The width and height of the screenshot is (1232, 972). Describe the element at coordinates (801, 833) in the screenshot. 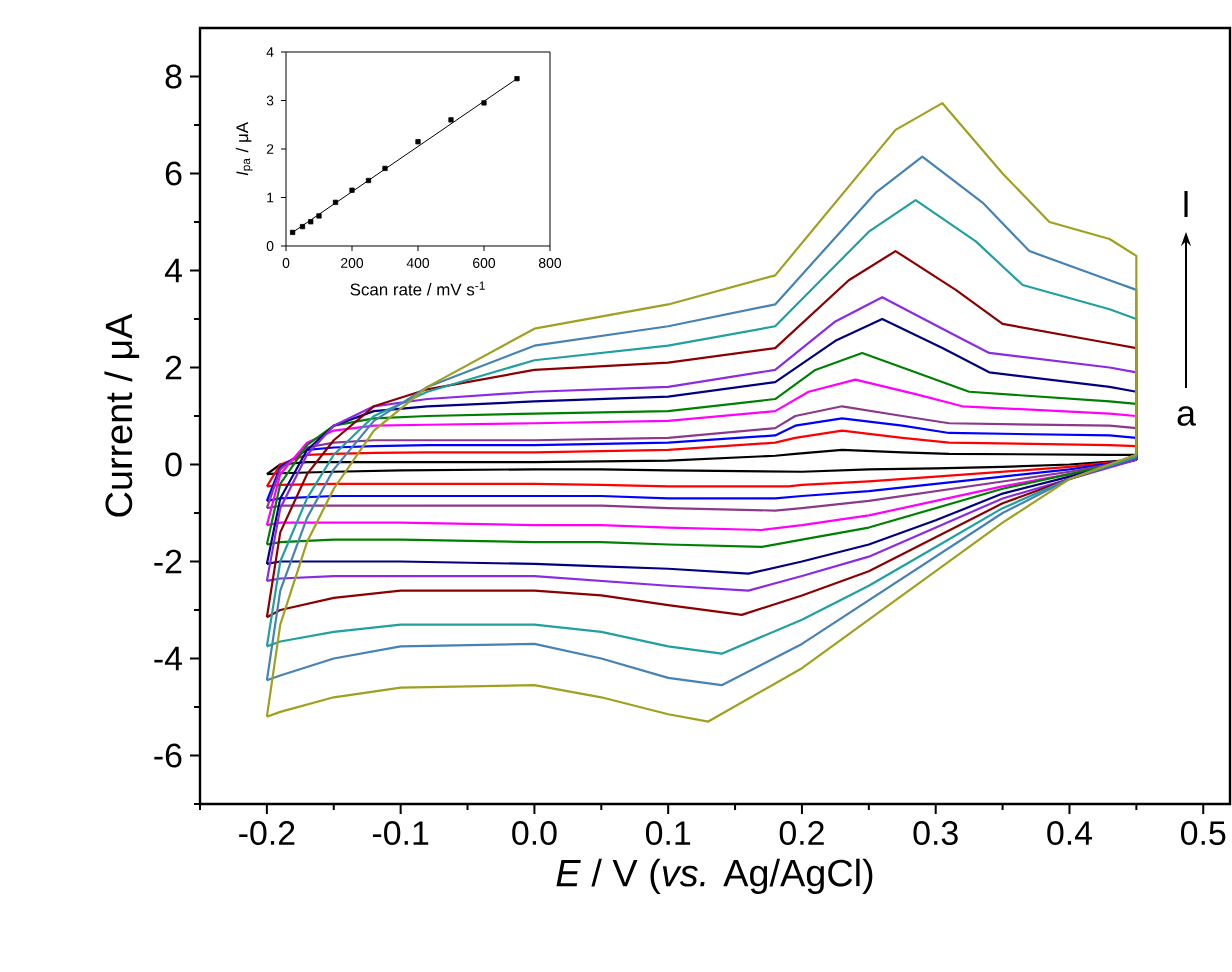

I see `x-tick-label: 0.2` at that location.